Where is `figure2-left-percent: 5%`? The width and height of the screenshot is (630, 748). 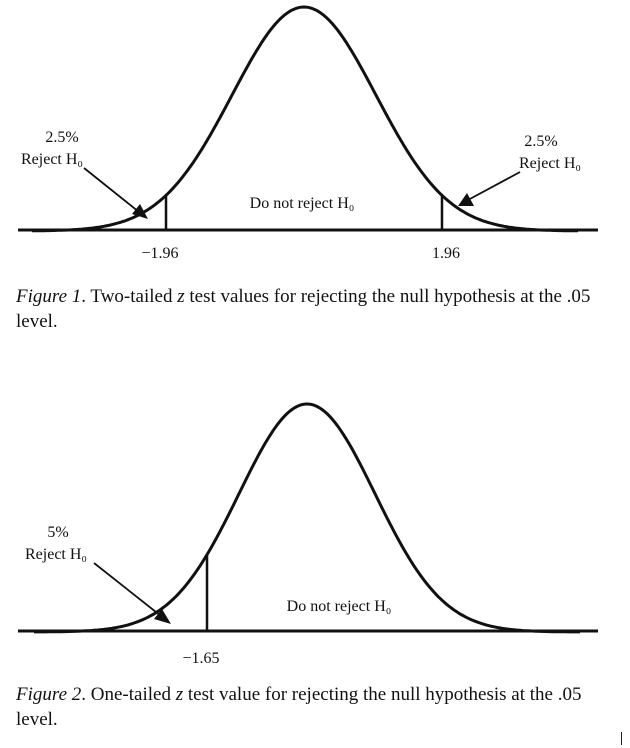 figure2-left-percent: 5% is located at coordinates (57, 532).